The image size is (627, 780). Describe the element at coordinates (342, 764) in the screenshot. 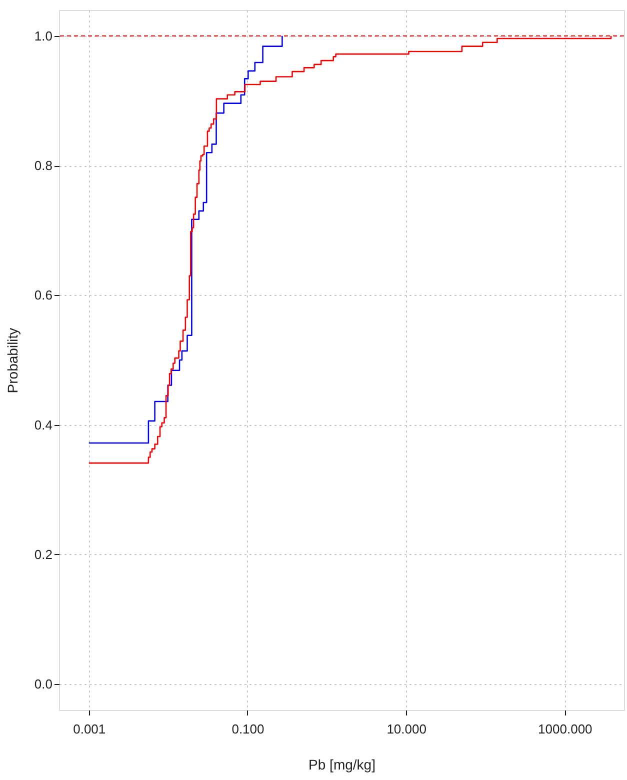

I see `x-axis-title: Pb [mg/kg]` at that location.